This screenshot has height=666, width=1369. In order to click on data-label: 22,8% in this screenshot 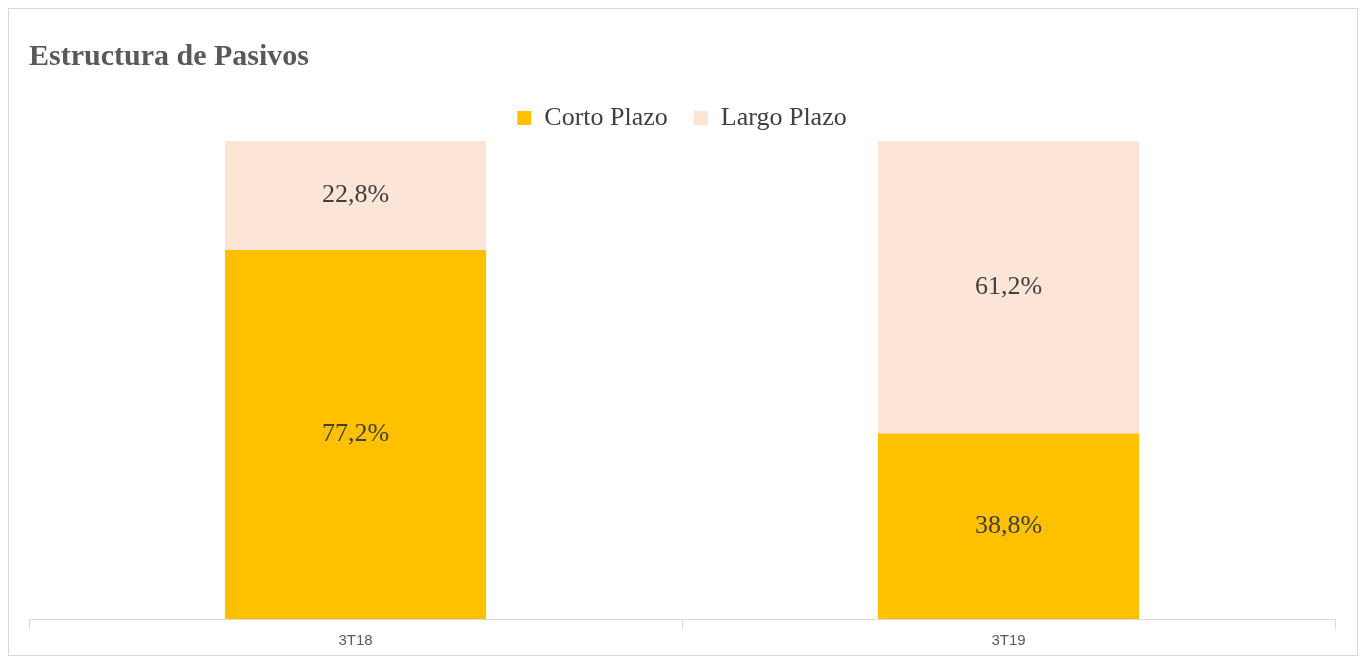, I will do `click(355, 194)`.